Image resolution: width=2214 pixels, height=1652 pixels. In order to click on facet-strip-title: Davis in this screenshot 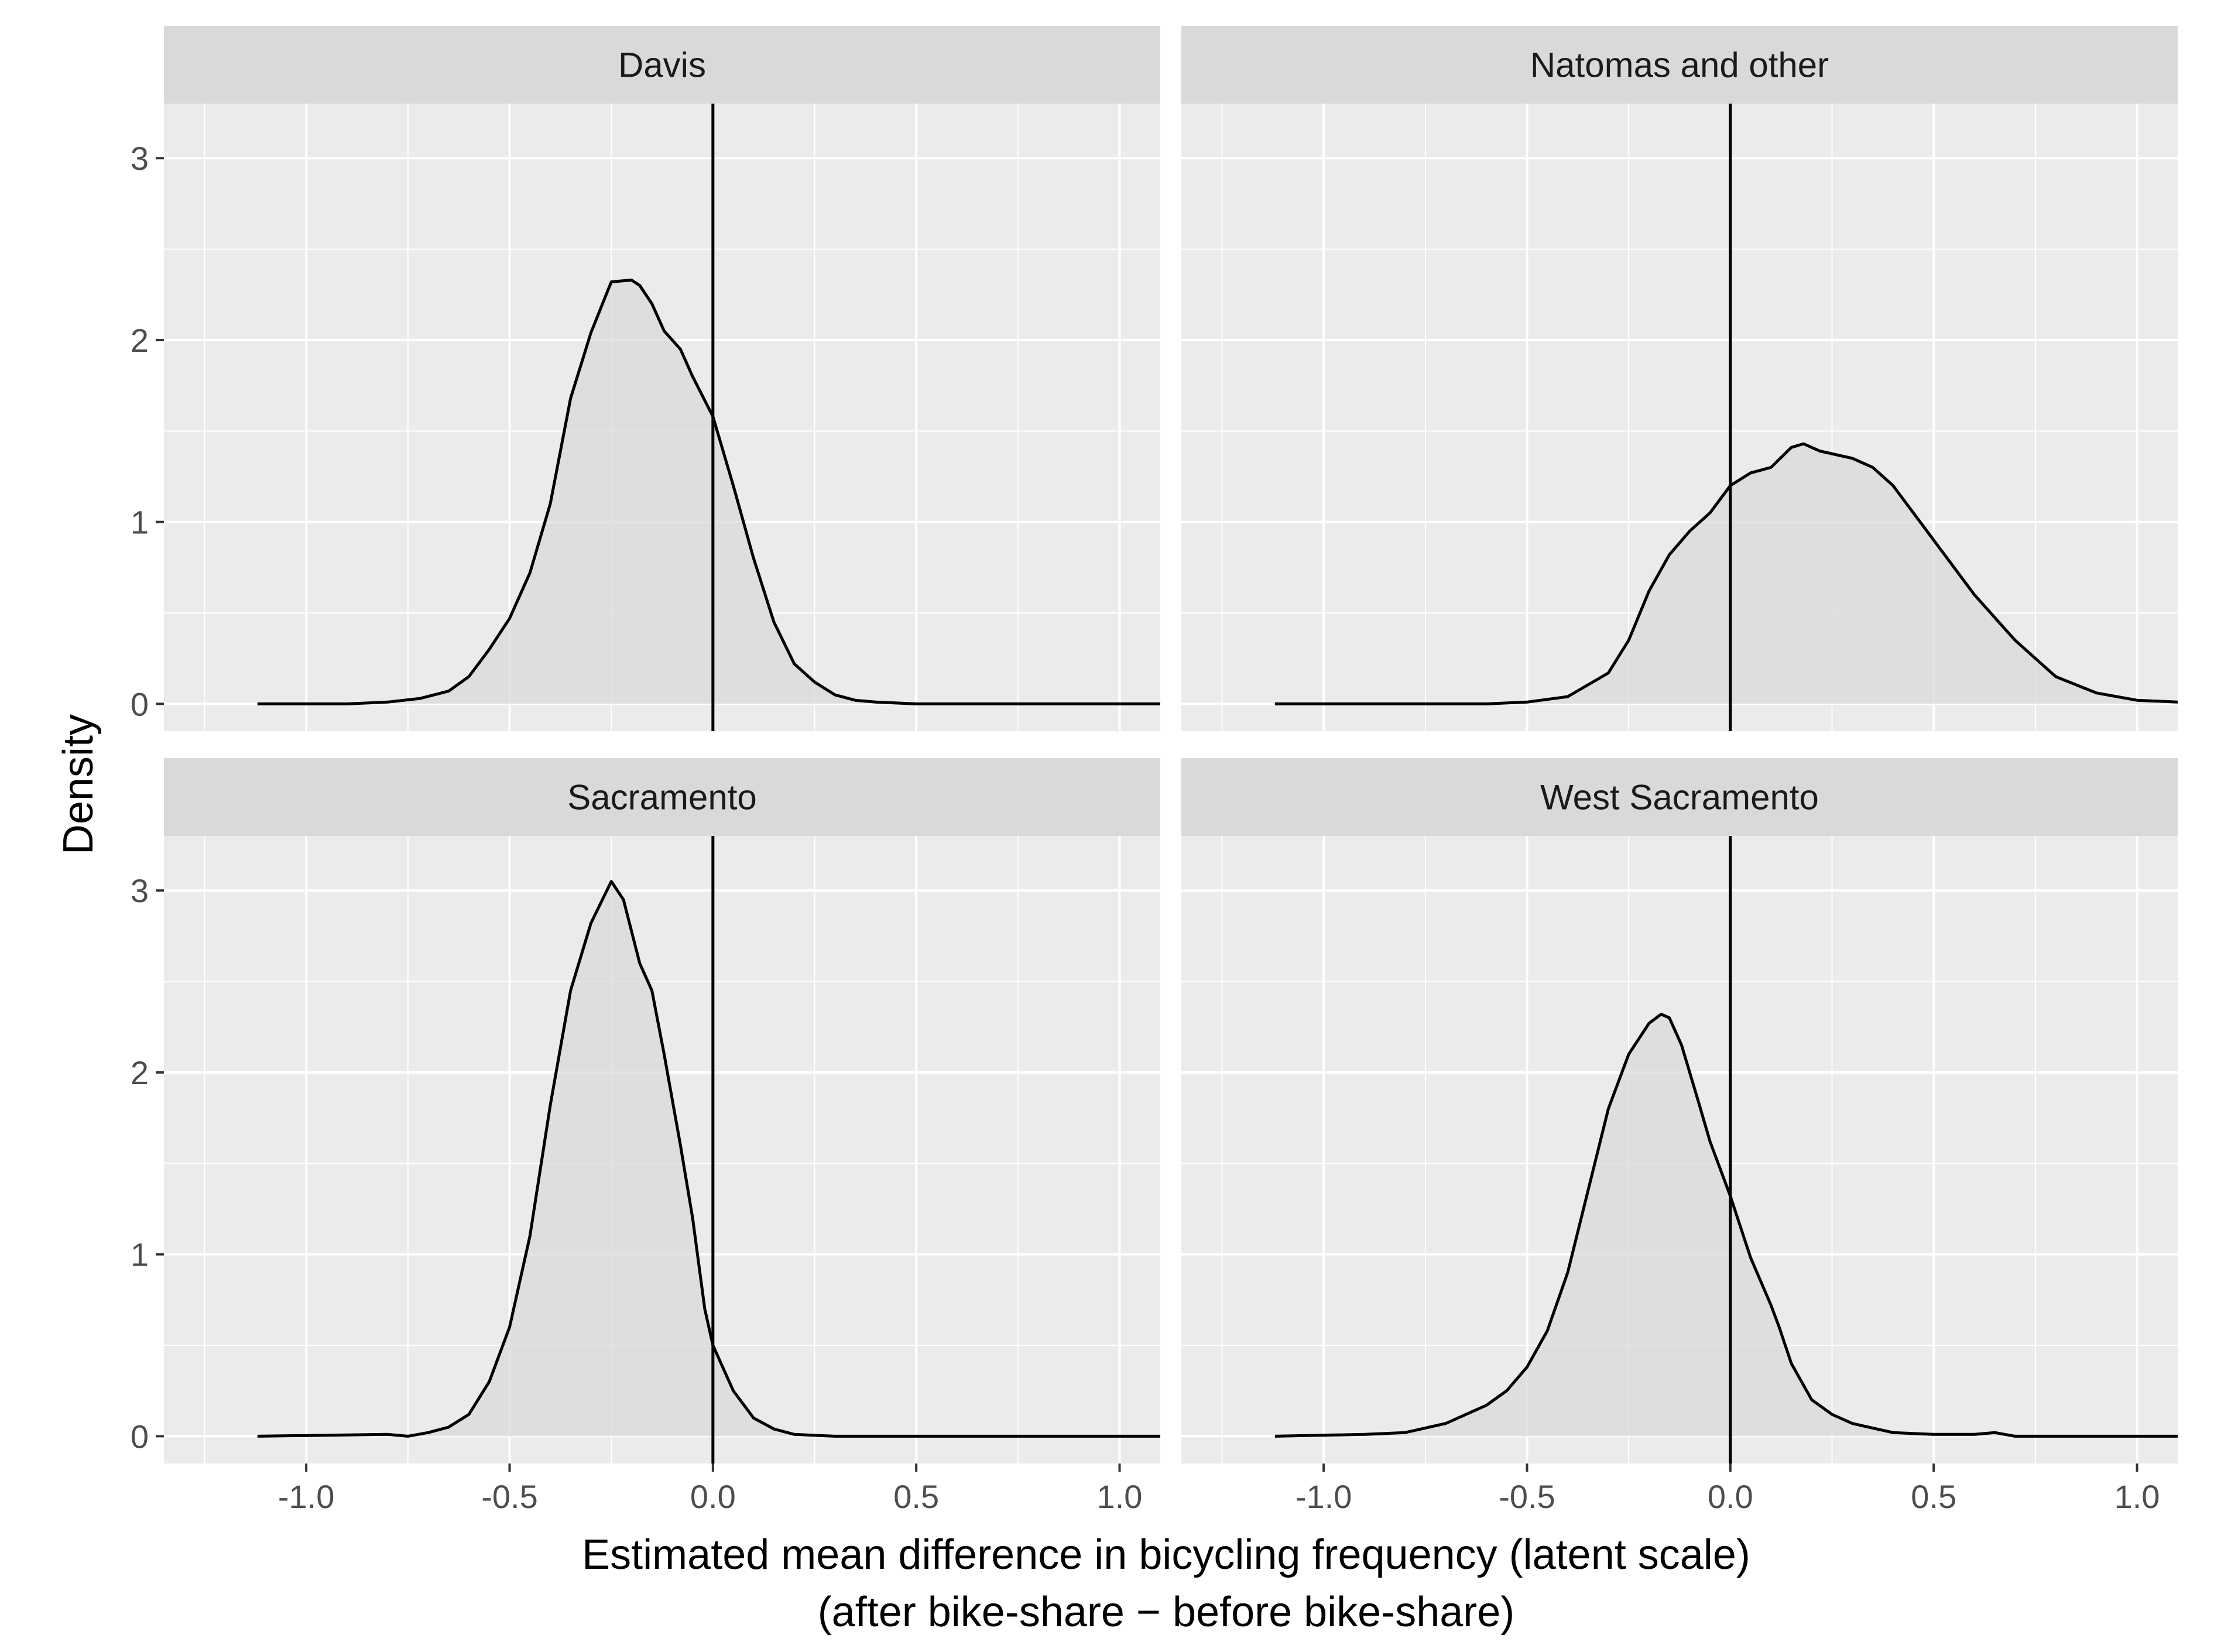, I will do `click(662, 65)`.